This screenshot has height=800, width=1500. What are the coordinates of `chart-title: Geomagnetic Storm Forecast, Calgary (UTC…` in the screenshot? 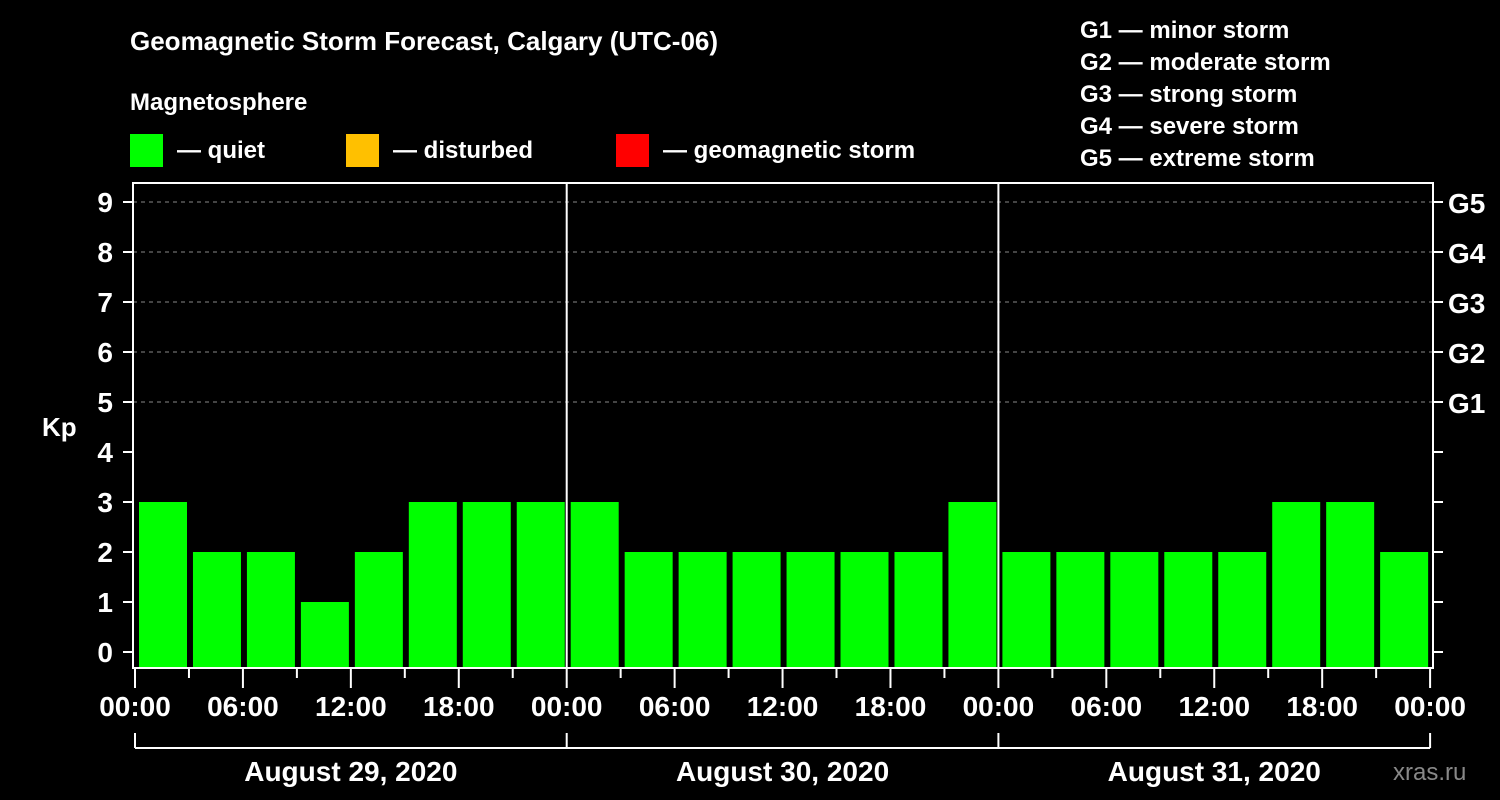 It's located at (424, 41).